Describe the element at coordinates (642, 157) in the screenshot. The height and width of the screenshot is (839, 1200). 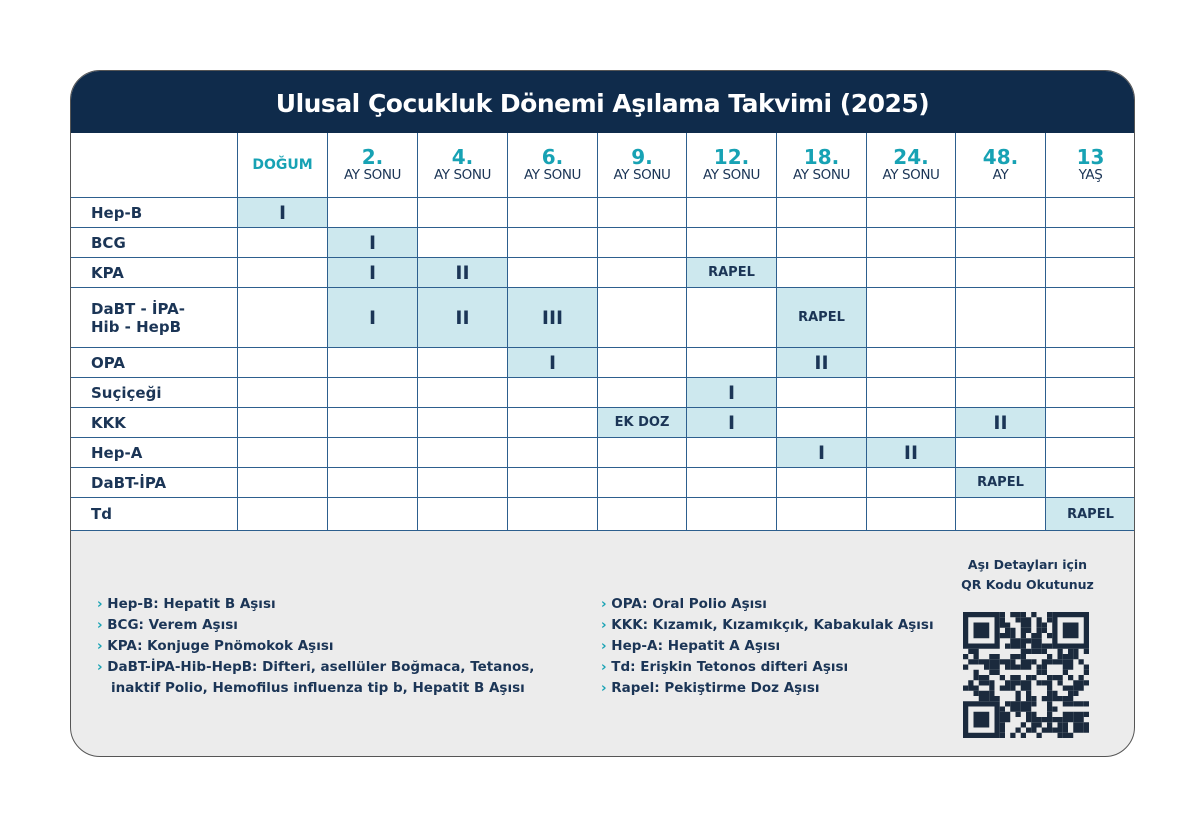
I see `column-number: 9.` at that location.